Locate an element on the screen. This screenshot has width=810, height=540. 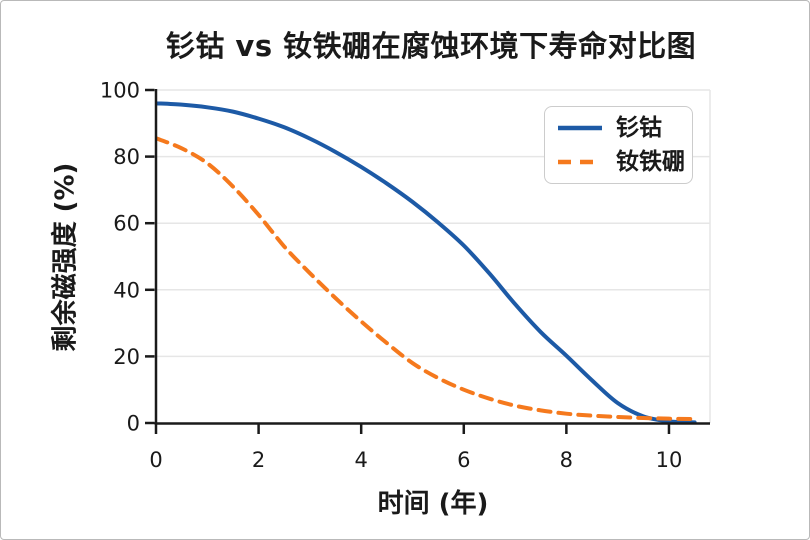
y-tick-label-40: 40 is located at coordinates (126, 290).